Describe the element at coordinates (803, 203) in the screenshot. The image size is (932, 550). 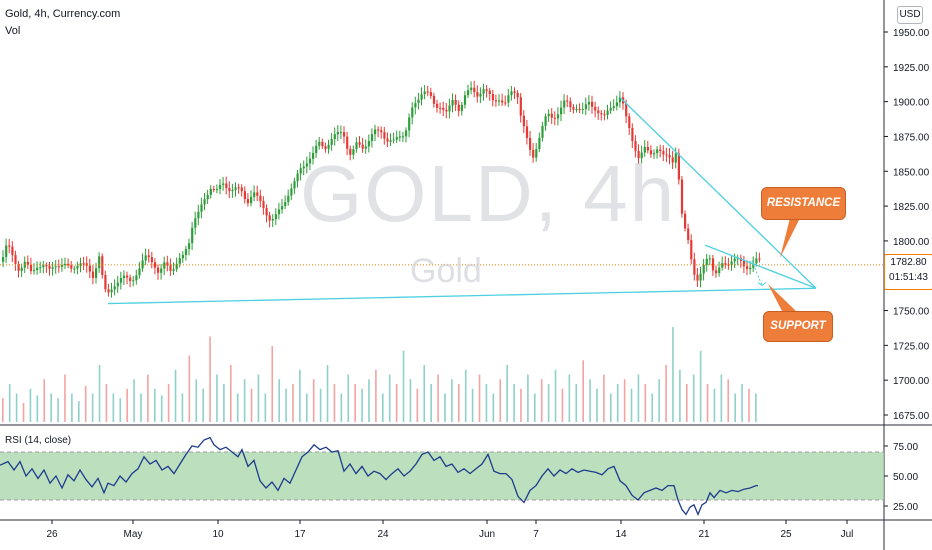
I see `resistance-callout: RESISTANCE` at that location.